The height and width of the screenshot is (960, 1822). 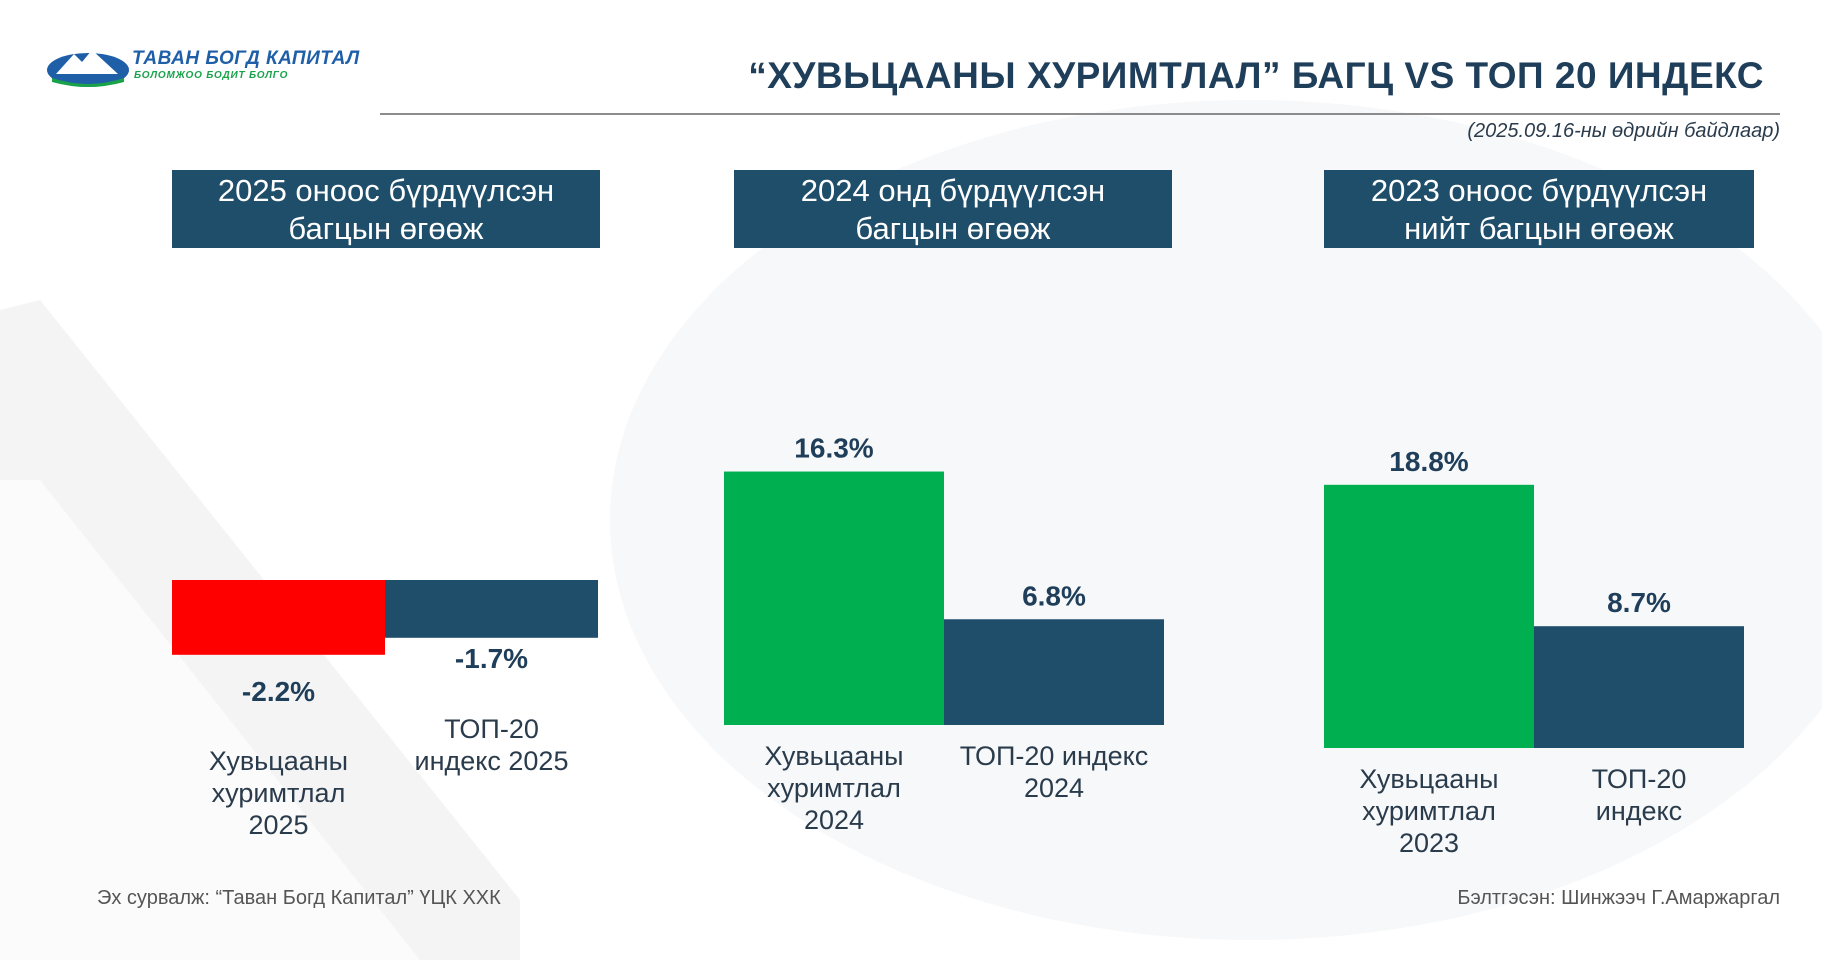 I want to click on category-label-line: индекс 2025, so click(x=492, y=761).